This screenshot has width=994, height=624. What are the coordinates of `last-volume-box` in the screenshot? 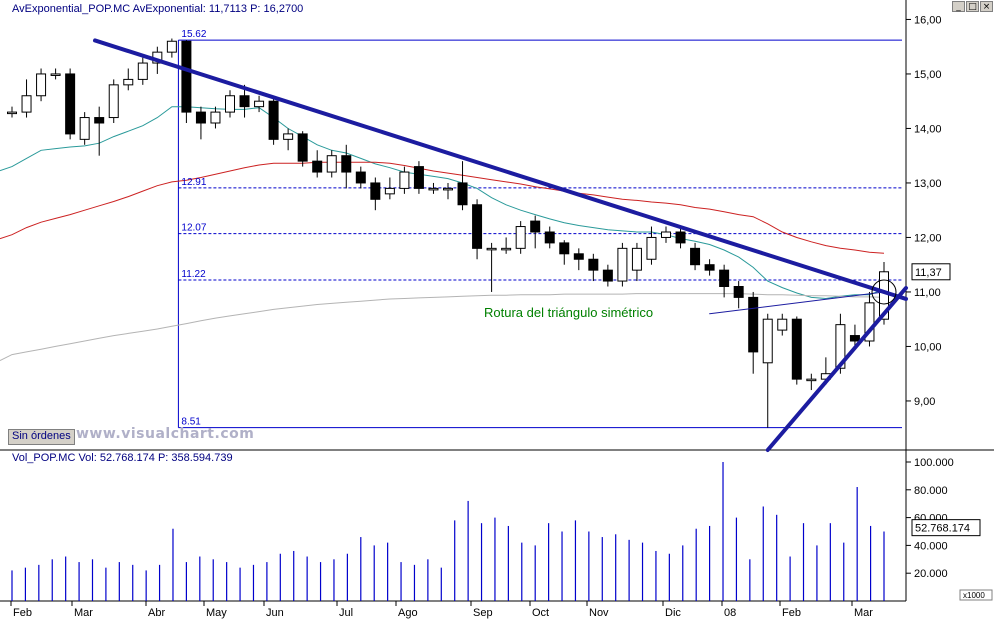 It's located at (946, 528).